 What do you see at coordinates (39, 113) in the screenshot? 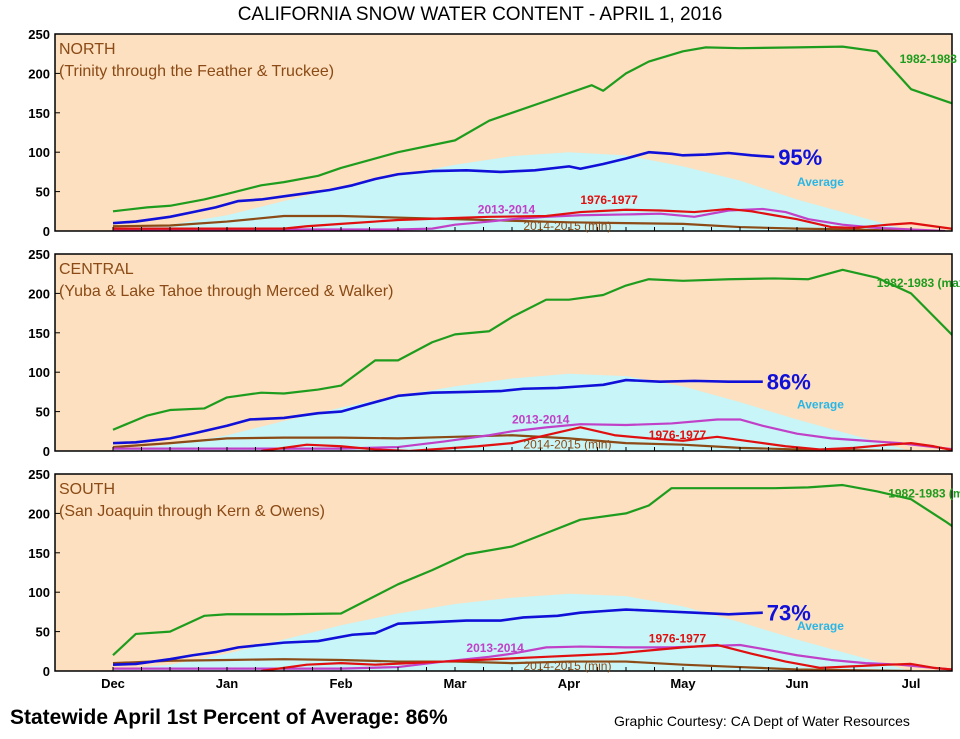
I see `north-y-tick-label: 150` at bounding box center [39, 113].